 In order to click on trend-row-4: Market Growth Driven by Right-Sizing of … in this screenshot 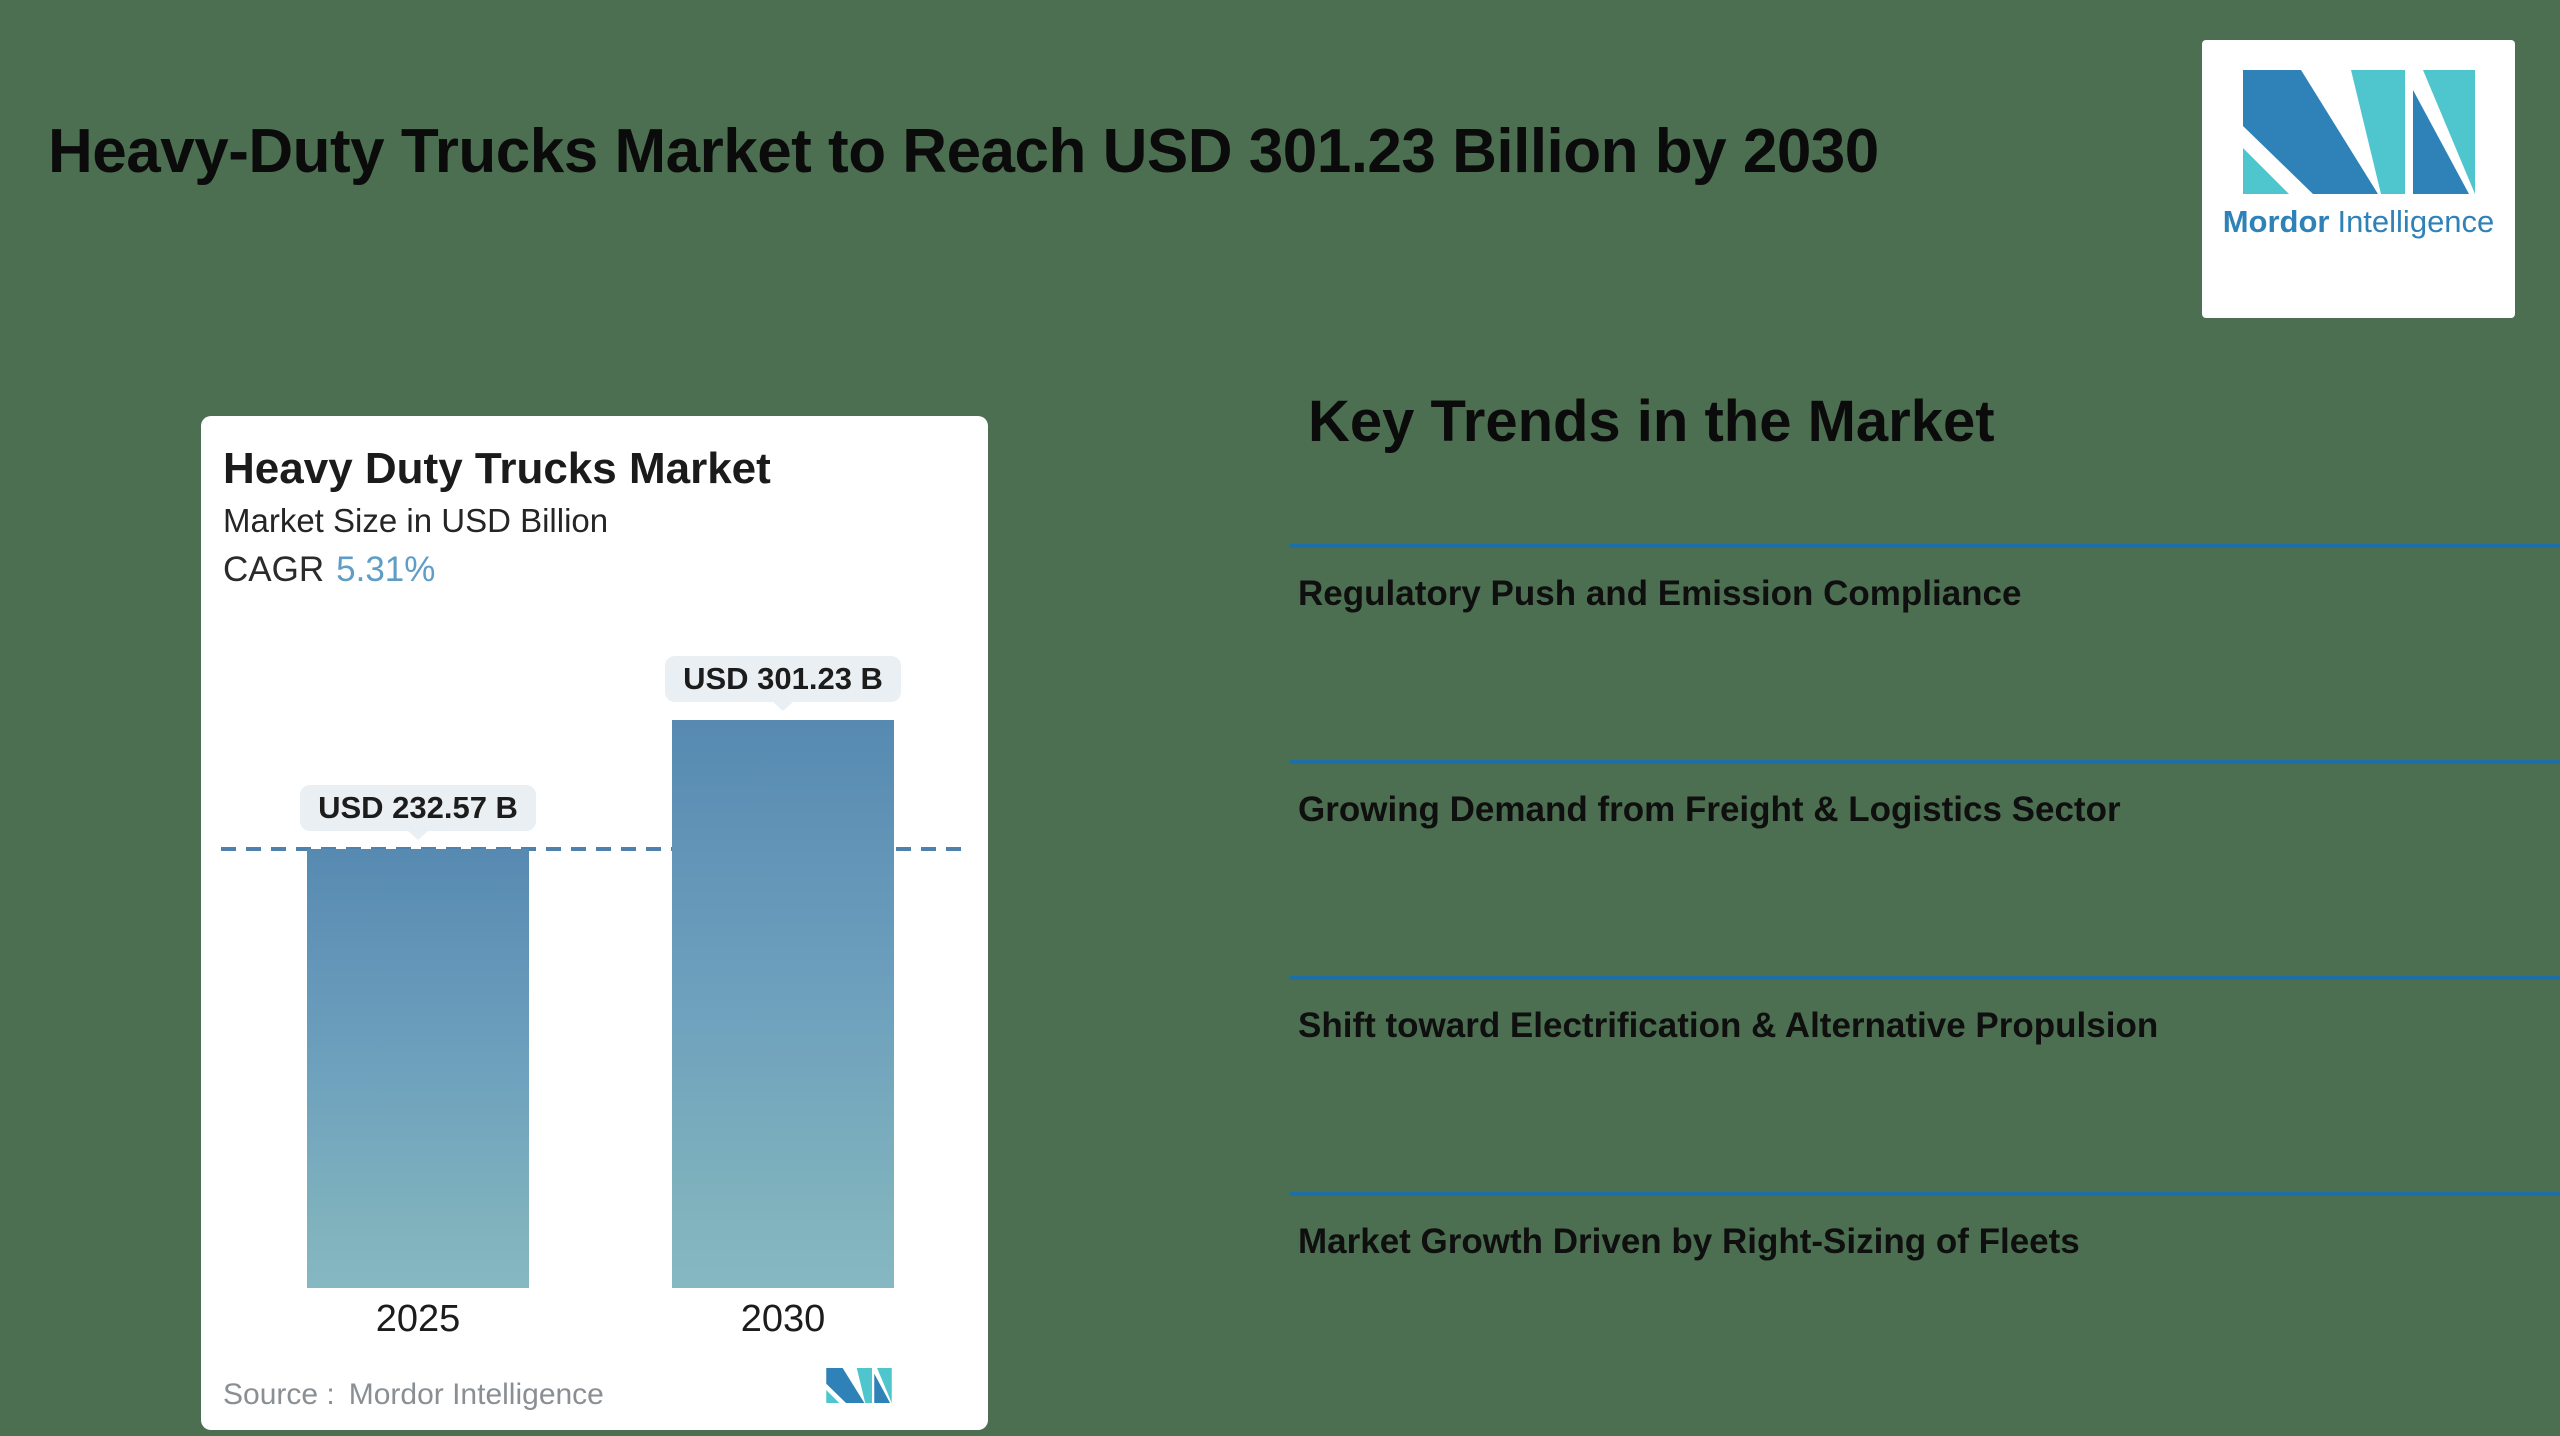, I will do `click(1925, 1227)`.